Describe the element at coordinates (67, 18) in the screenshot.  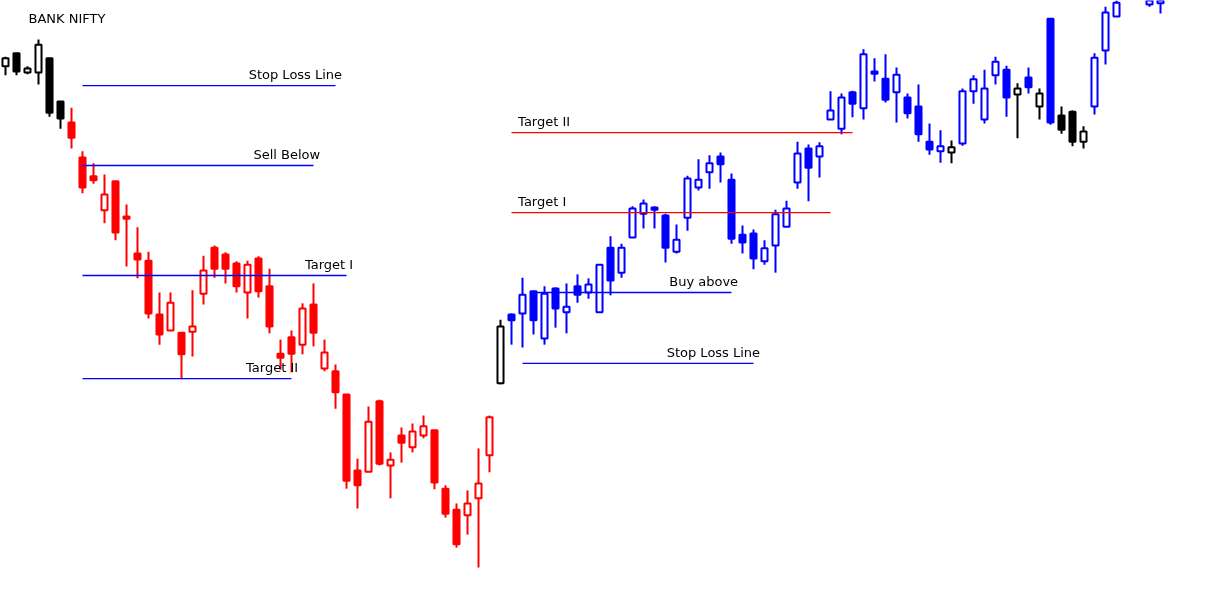
I see `text: BANK NIFTY` at that location.